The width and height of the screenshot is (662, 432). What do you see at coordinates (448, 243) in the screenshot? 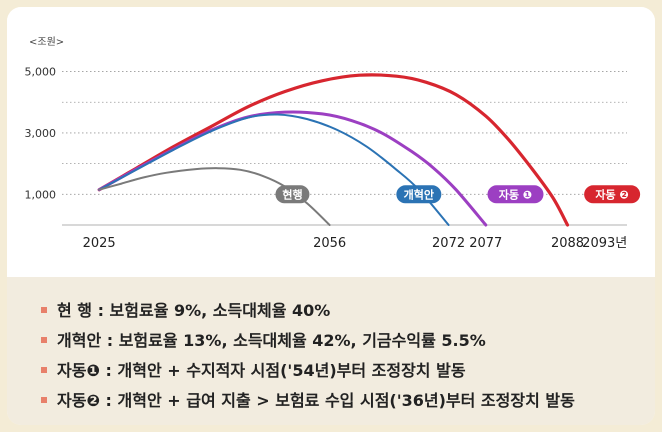
I see `x-tick-label: 2072` at bounding box center [448, 243].